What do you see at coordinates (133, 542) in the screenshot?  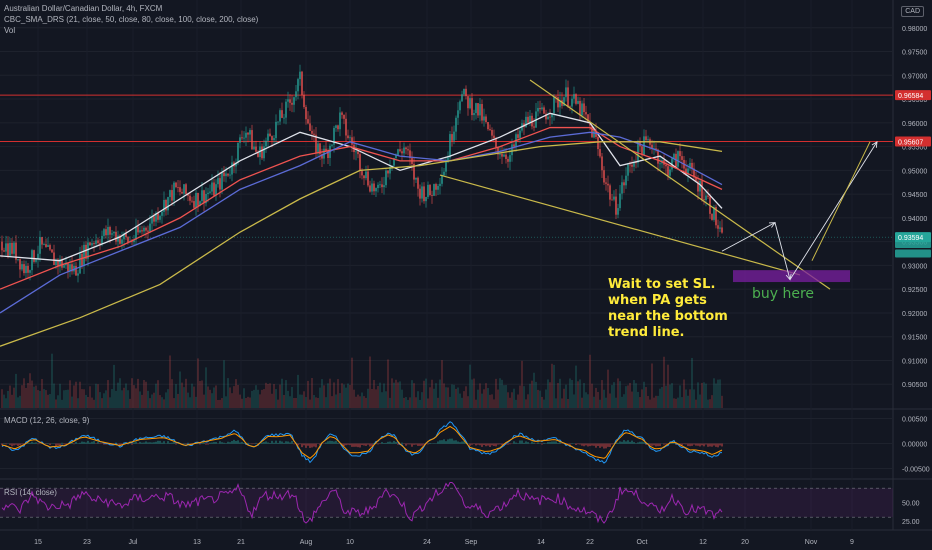 I see `time-tick-label: Jul` at bounding box center [133, 542].